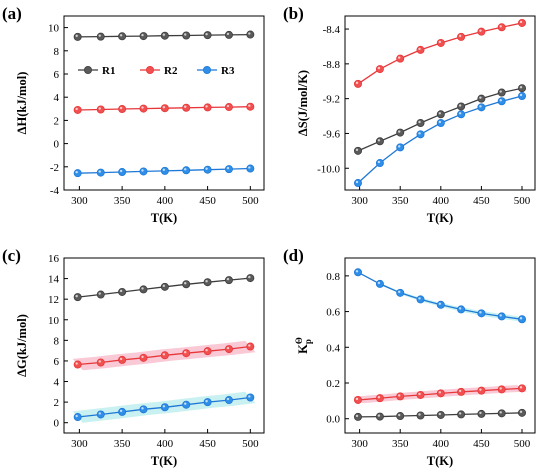  Describe the element at coordinates (54, 280) in the screenshot. I see `y-tick-label: 14` at that location.